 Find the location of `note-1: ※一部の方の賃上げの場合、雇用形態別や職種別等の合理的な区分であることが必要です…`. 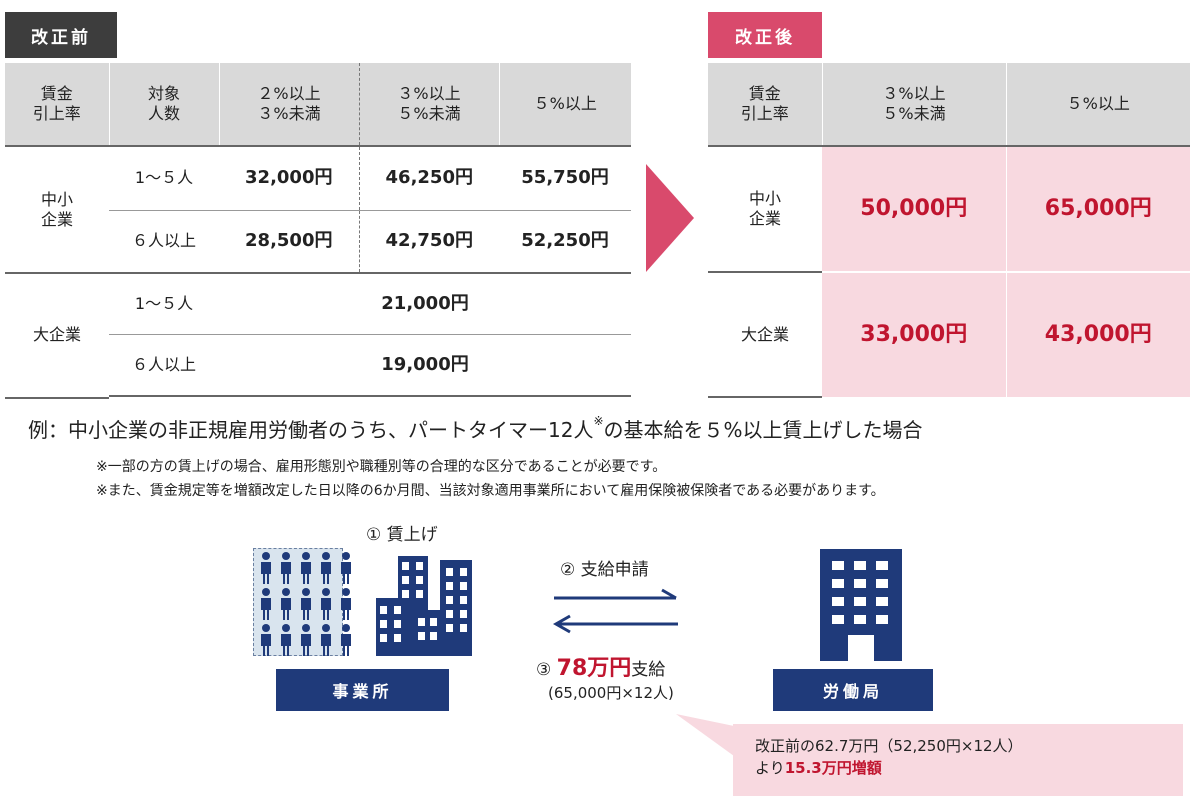

note-1: ※一部の方の賃上げの場合、雇用形態別や職種別等の合理的な区分であることが必要です… is located at coordinates (381, 467).